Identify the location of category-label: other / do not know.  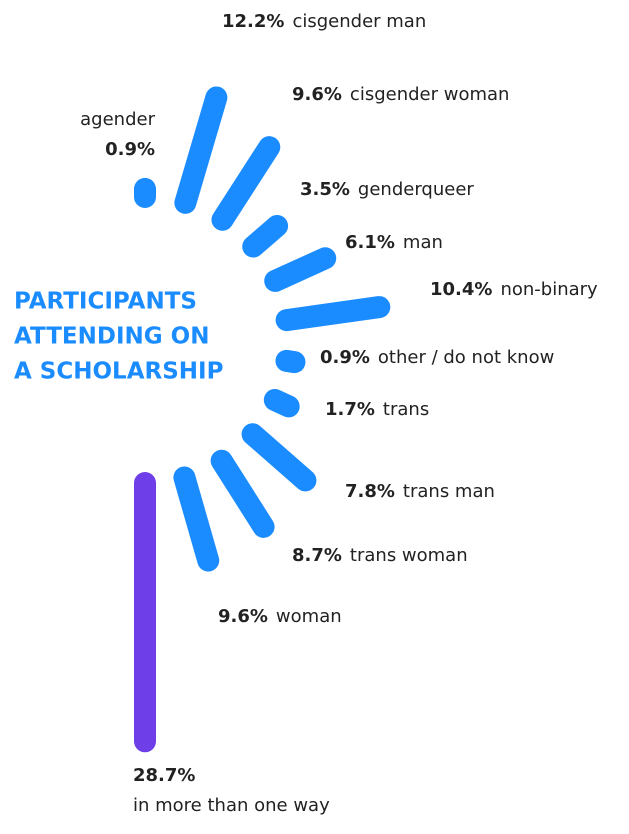
(466, 357).